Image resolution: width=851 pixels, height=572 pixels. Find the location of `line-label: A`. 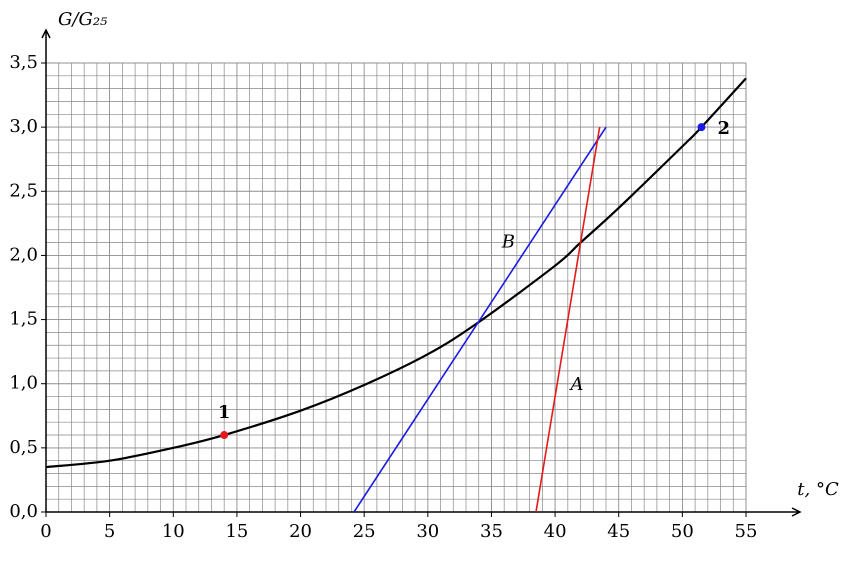

line-label: A is located at coordinates (576, 384).